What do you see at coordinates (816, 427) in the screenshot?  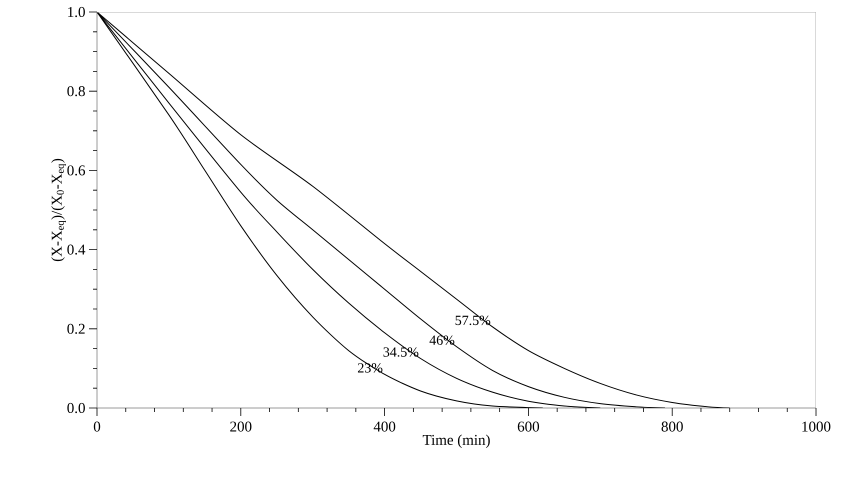 I see `x-tick-label: 1000` at bounding box center [816, 427].